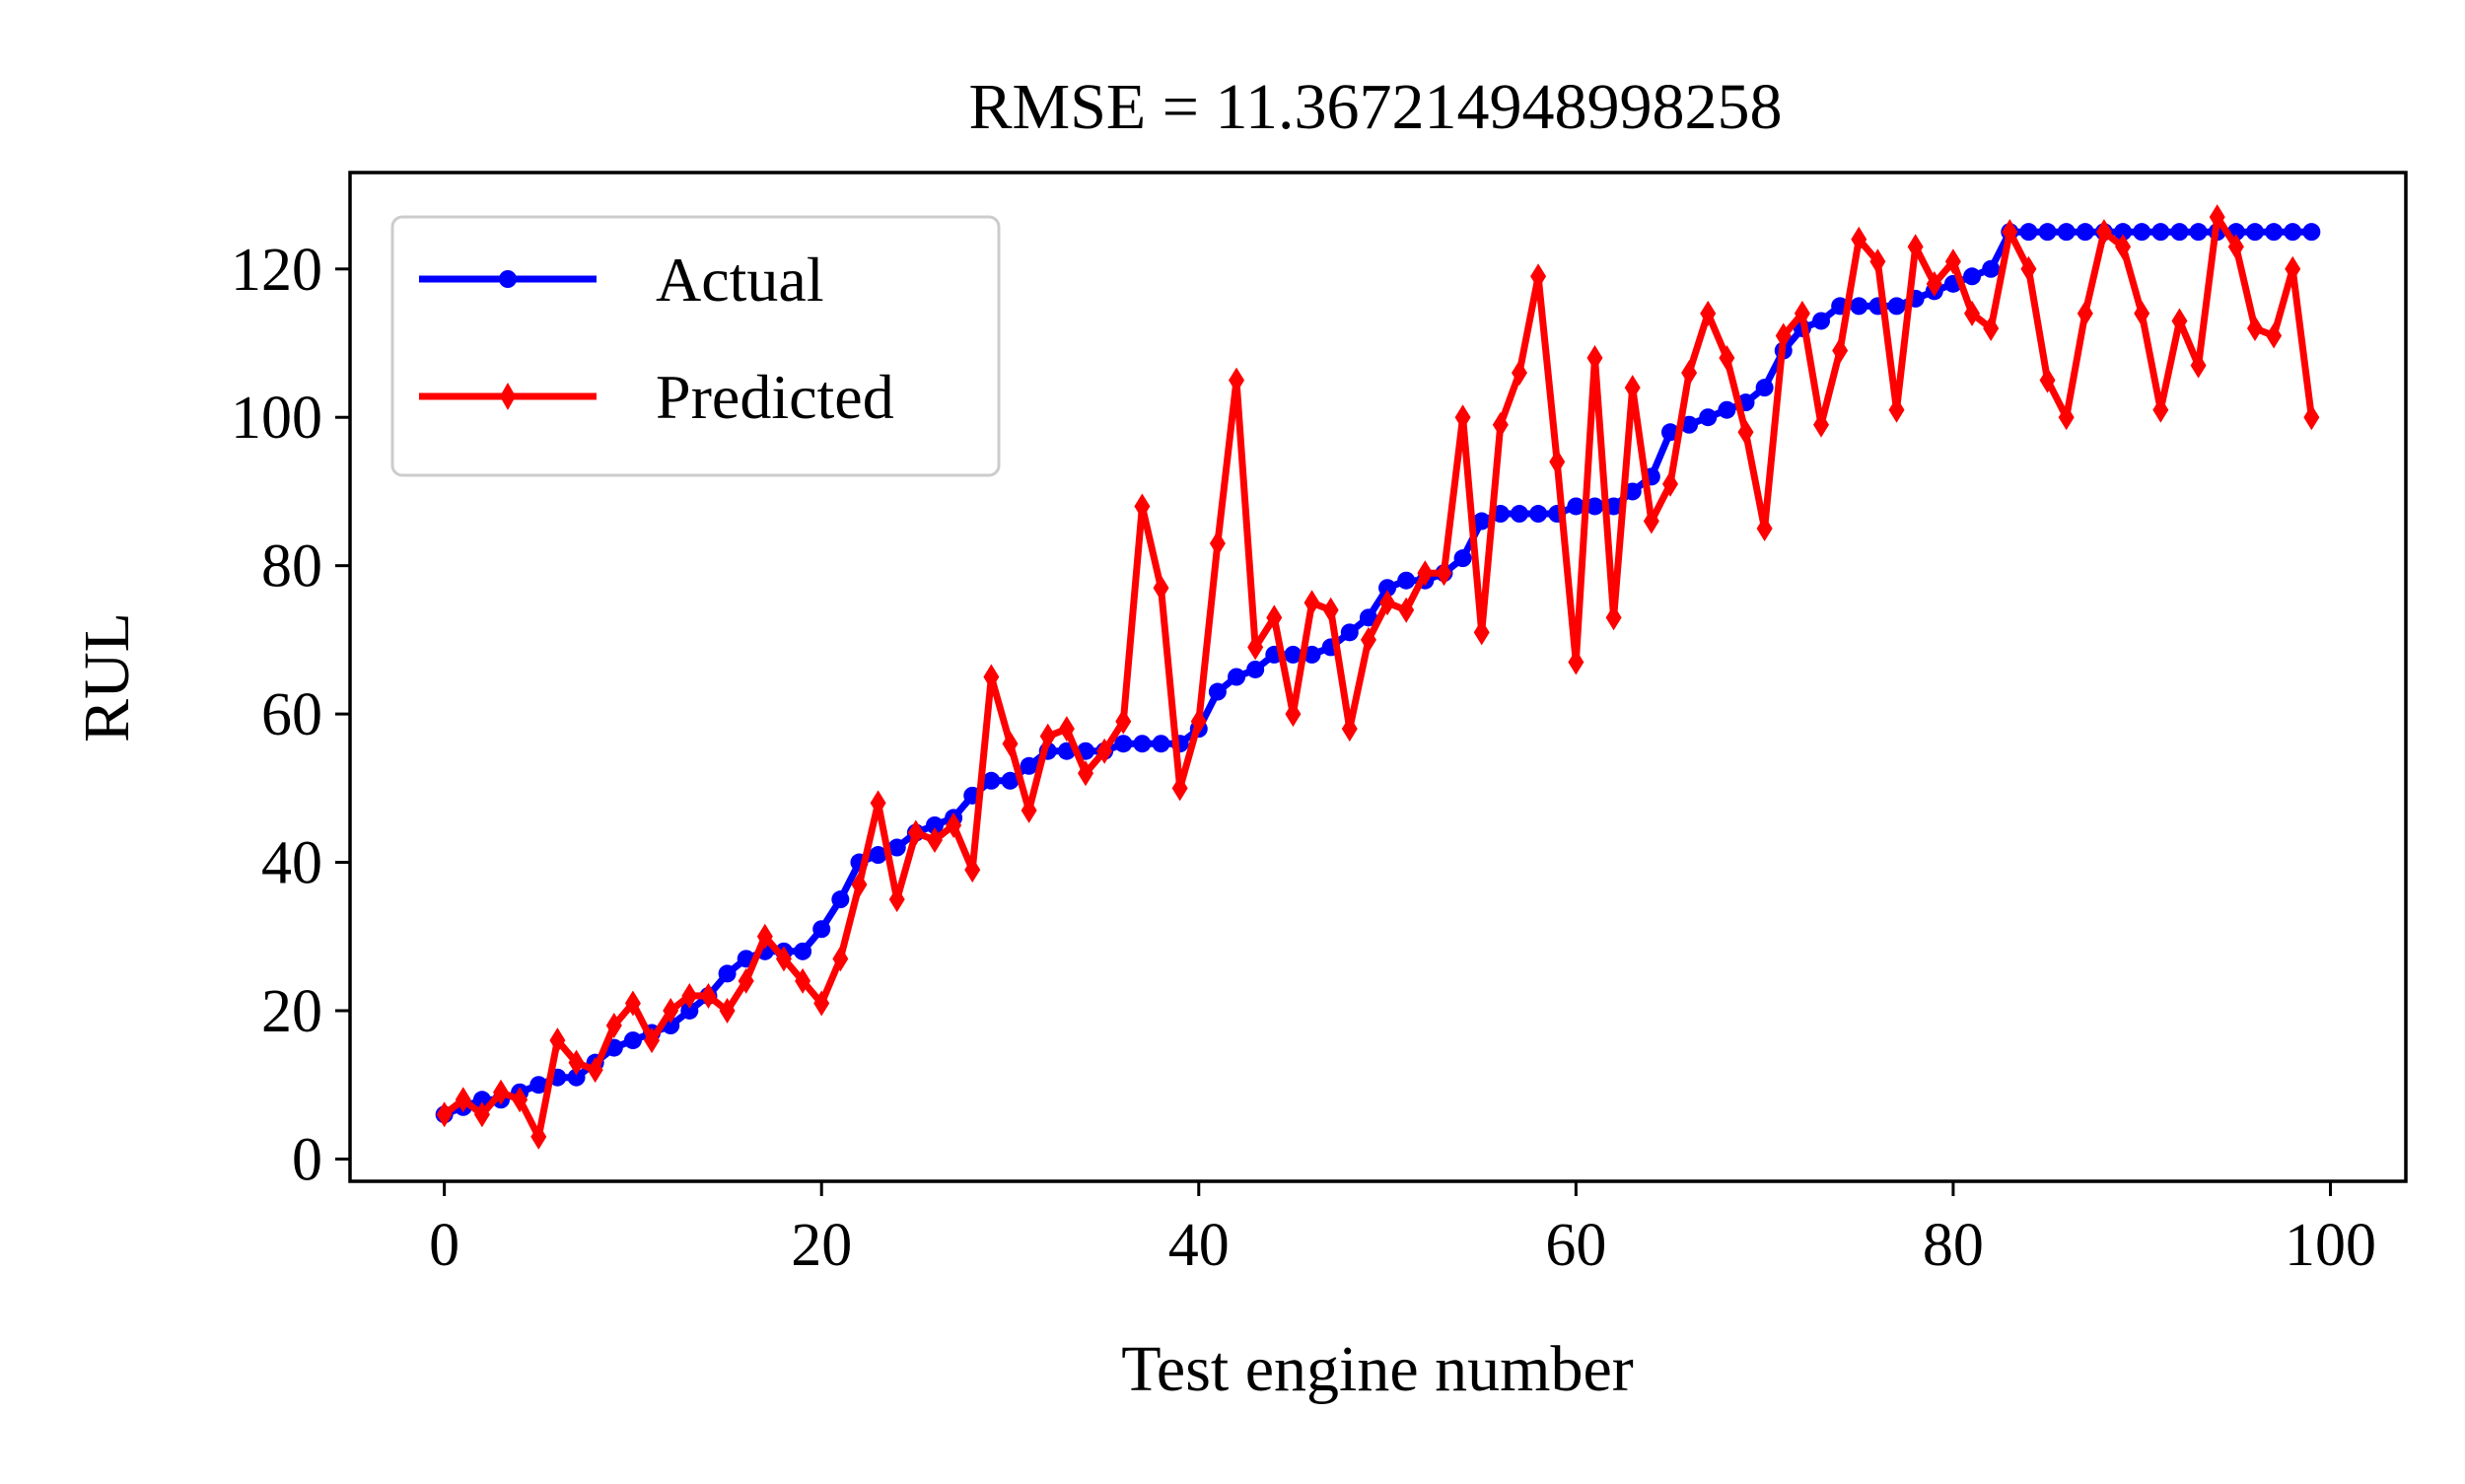  What do you see at coordinates (292, 567) in the screenshot?
I see `y-tick-label: 80` at bounding box center [292, 567].